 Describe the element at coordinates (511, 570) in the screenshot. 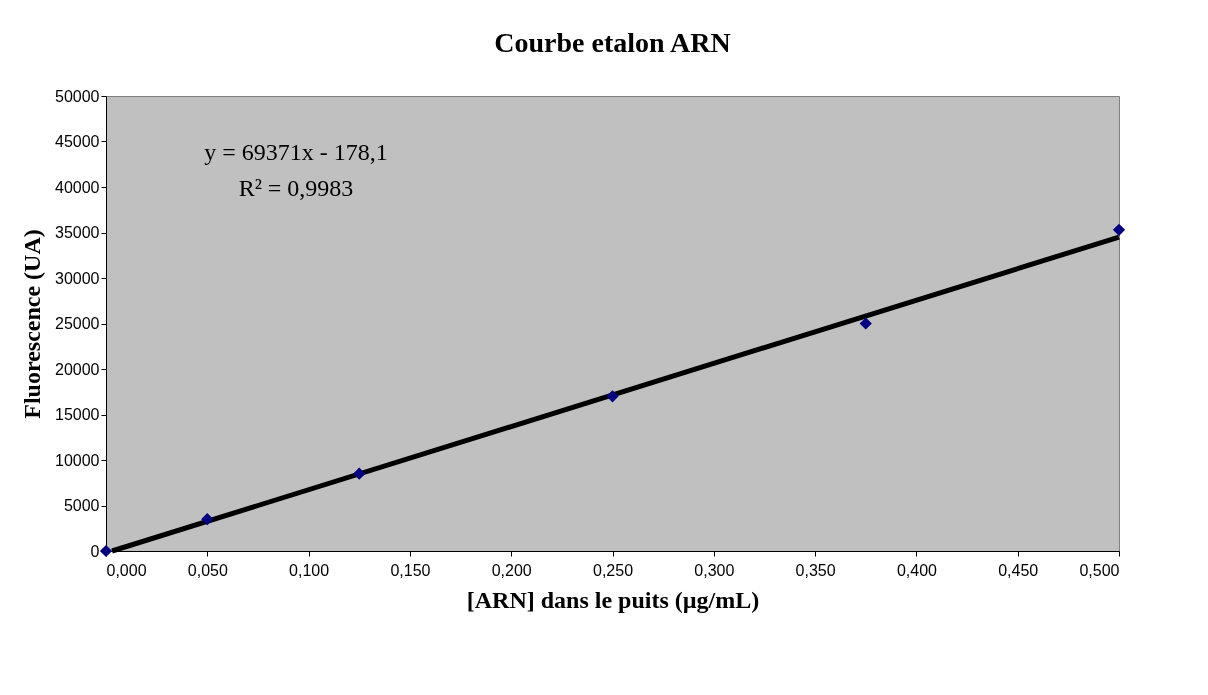

I see `x-tick-label: 0,200` at that location.